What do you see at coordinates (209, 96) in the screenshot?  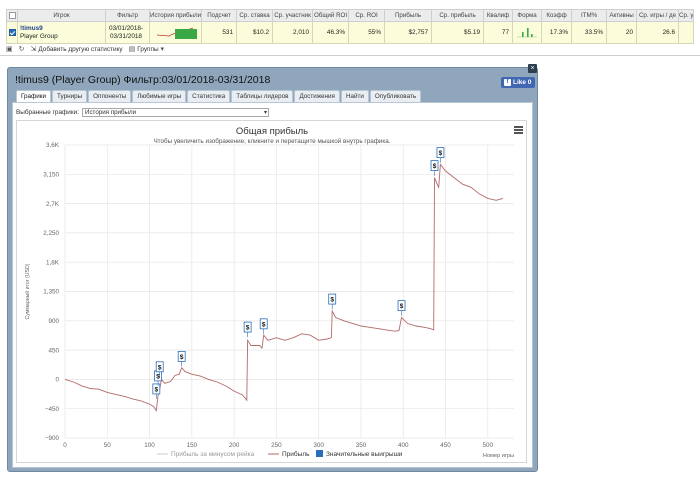 I see `tab-statistics: Статистика` at bounding box center [209, 96].